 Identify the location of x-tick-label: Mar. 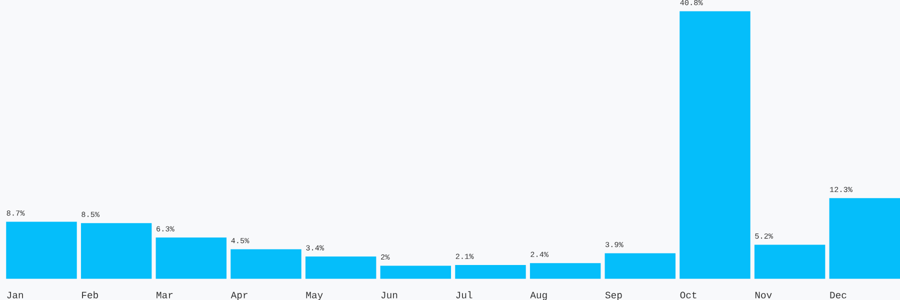
(164, 295).